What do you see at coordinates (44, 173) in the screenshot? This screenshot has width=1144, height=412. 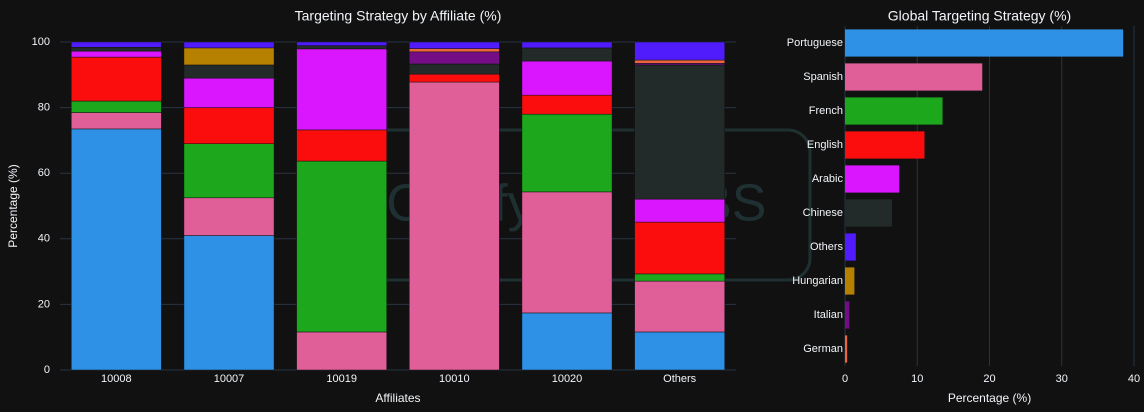 I see `y-tick-label: 60` at bounding box center [44, 173].